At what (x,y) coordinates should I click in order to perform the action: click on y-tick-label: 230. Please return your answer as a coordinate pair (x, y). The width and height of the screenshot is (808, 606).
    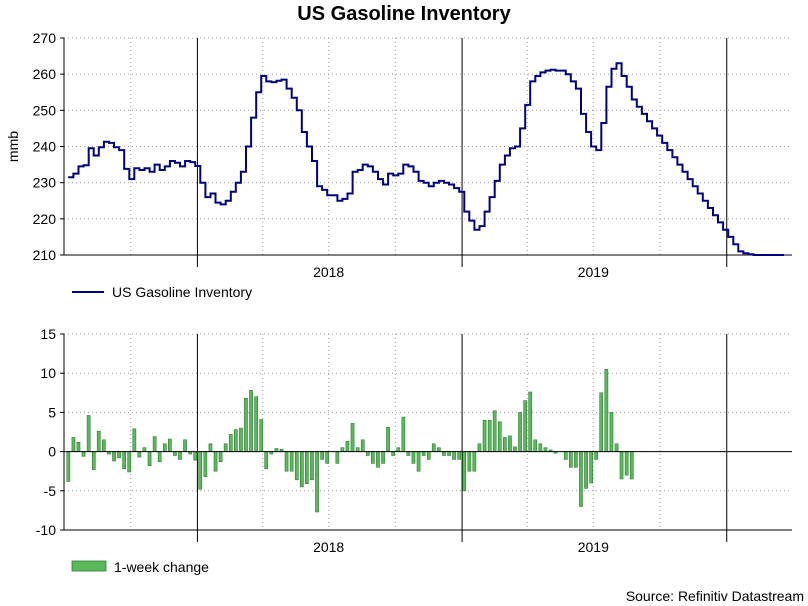
    Looking at the image, I should click on (45, 183).